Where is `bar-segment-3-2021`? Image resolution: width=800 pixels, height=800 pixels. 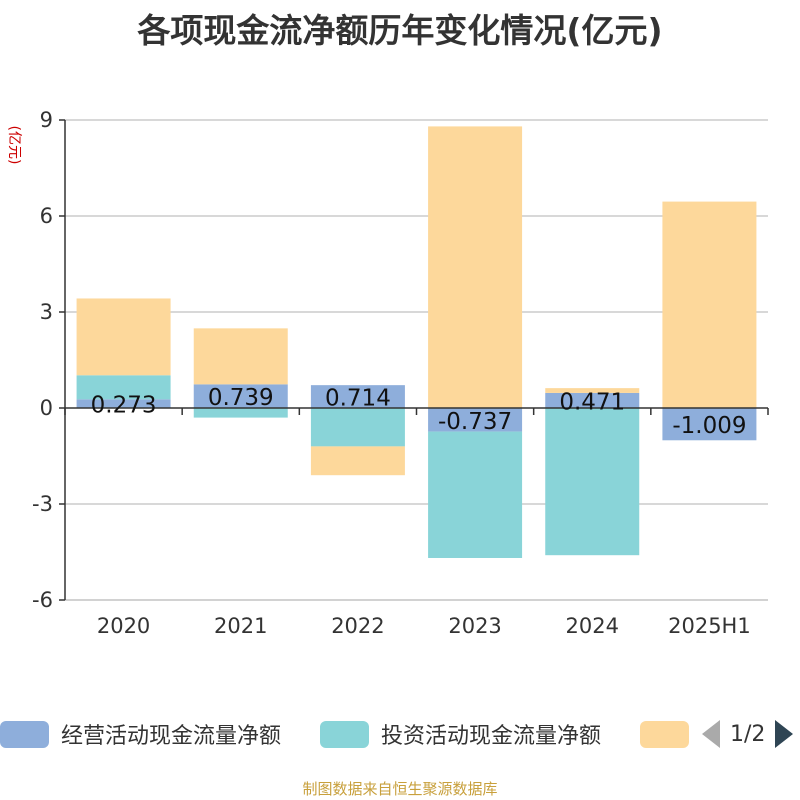 bar-segment-3-2021 is located at coordinates (240, 356).